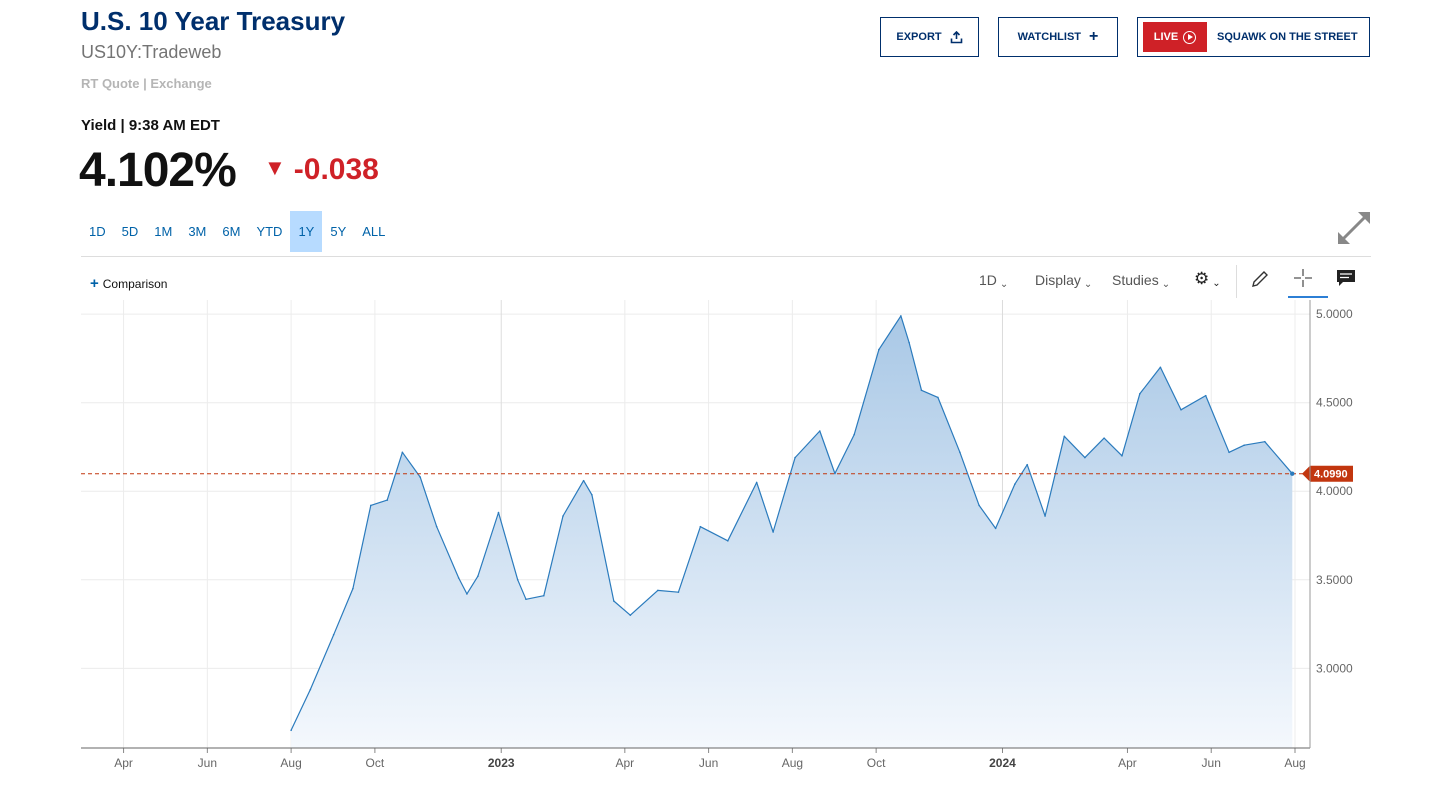 The image size is (1430, 799). I want to click on comment-icon, so click(1346, 278).